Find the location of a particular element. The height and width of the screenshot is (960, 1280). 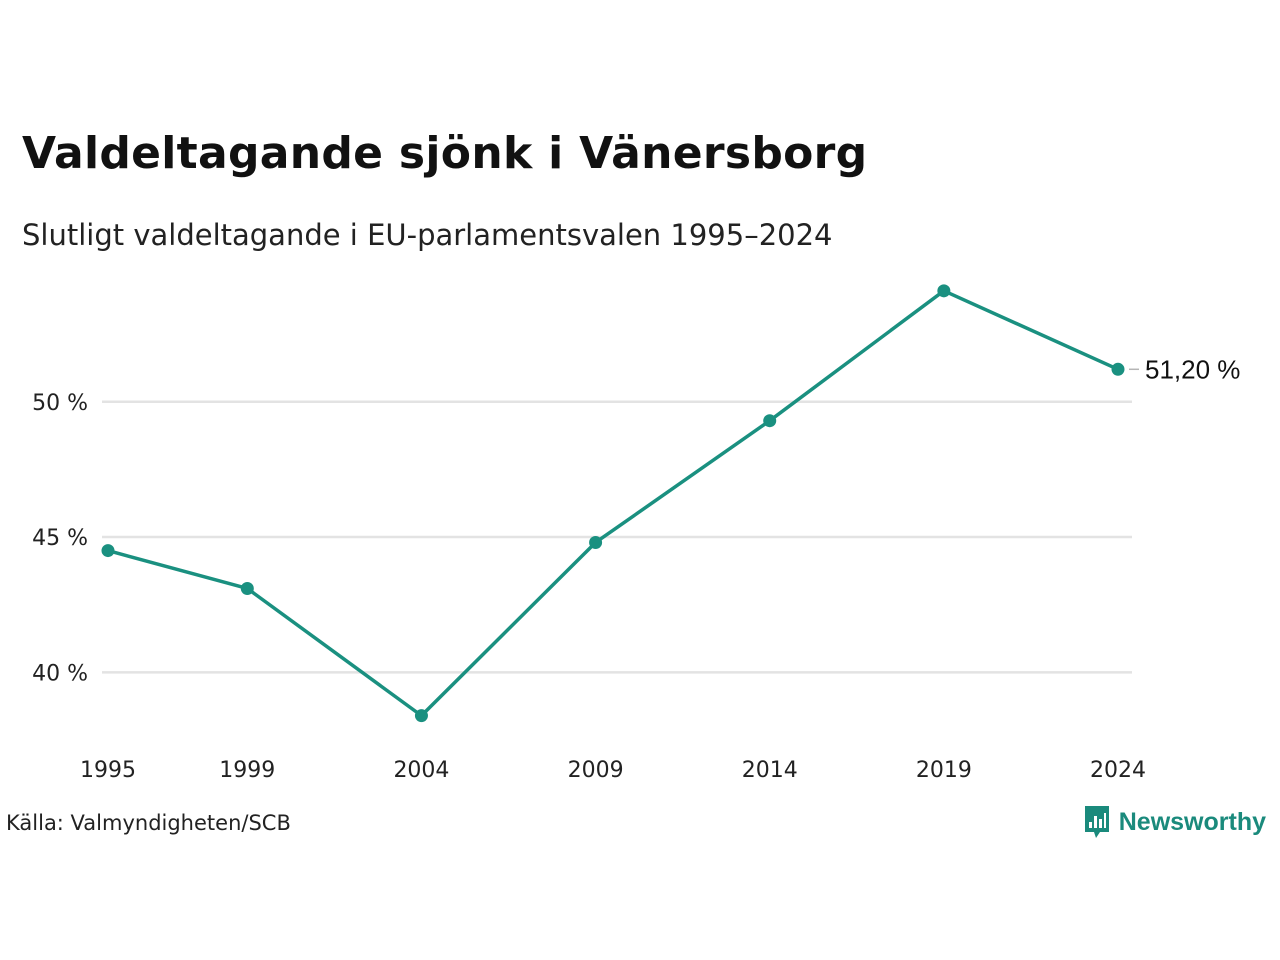

x-tick-label: 1999 is located at coordinates (247, 770).